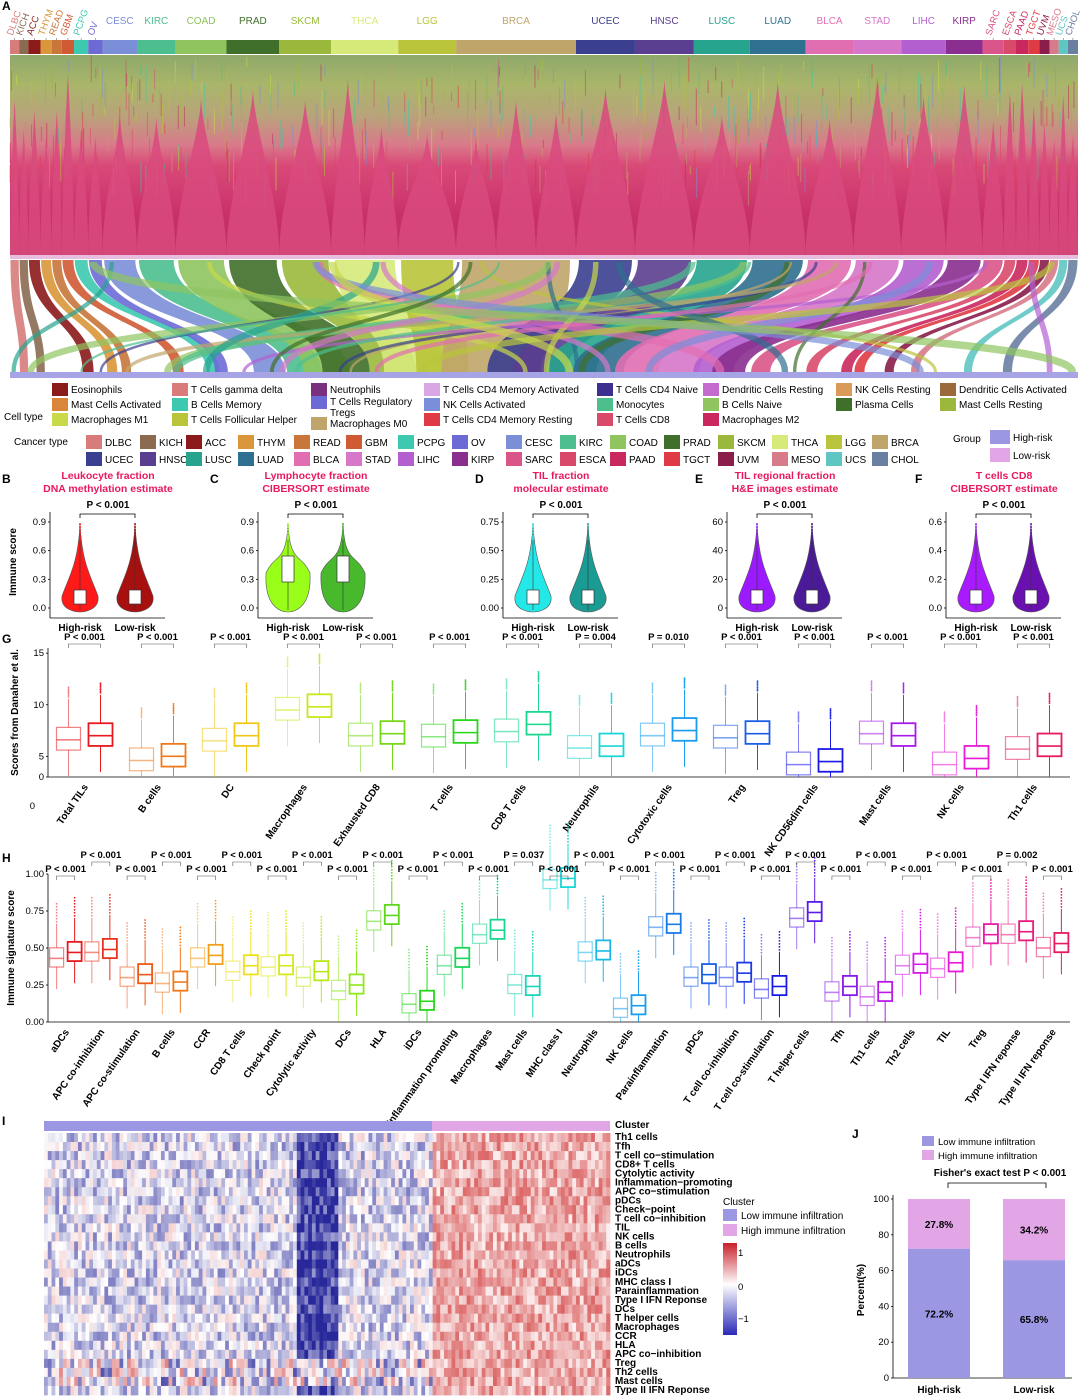 The image size is (1080, 1396). What do you see at coordinates (35, 874) in the screenshot?
I see `tick-label: 1.00` at bounding box center [35, 874].